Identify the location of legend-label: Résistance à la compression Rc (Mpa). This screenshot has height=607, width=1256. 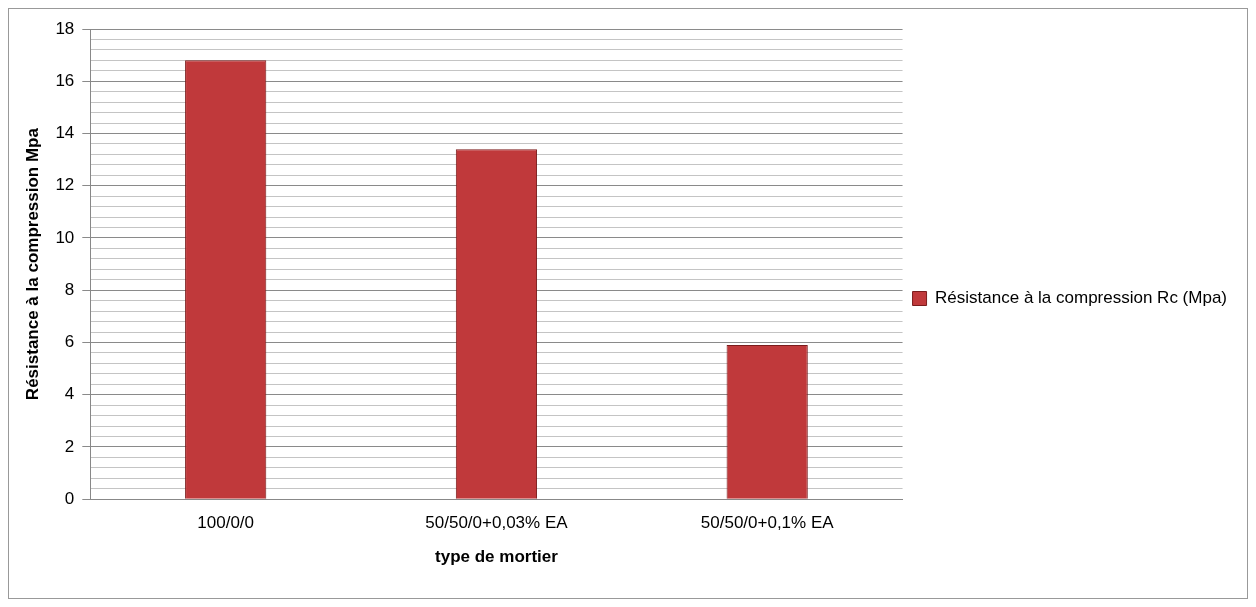
(1081, 298).